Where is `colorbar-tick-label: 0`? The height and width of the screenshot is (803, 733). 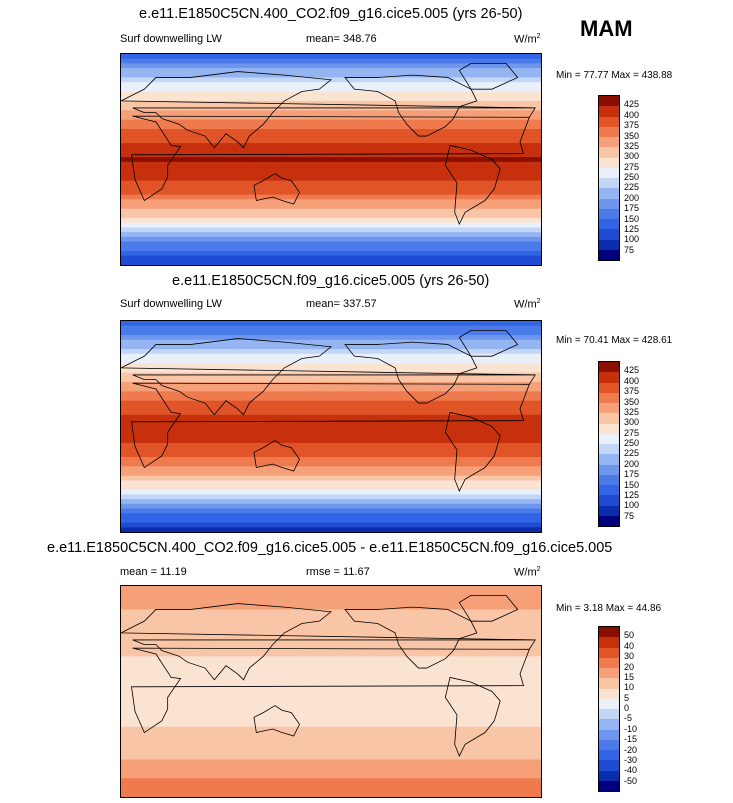 colorbar-tick-label: 0 is located at coordinates (627, 708).